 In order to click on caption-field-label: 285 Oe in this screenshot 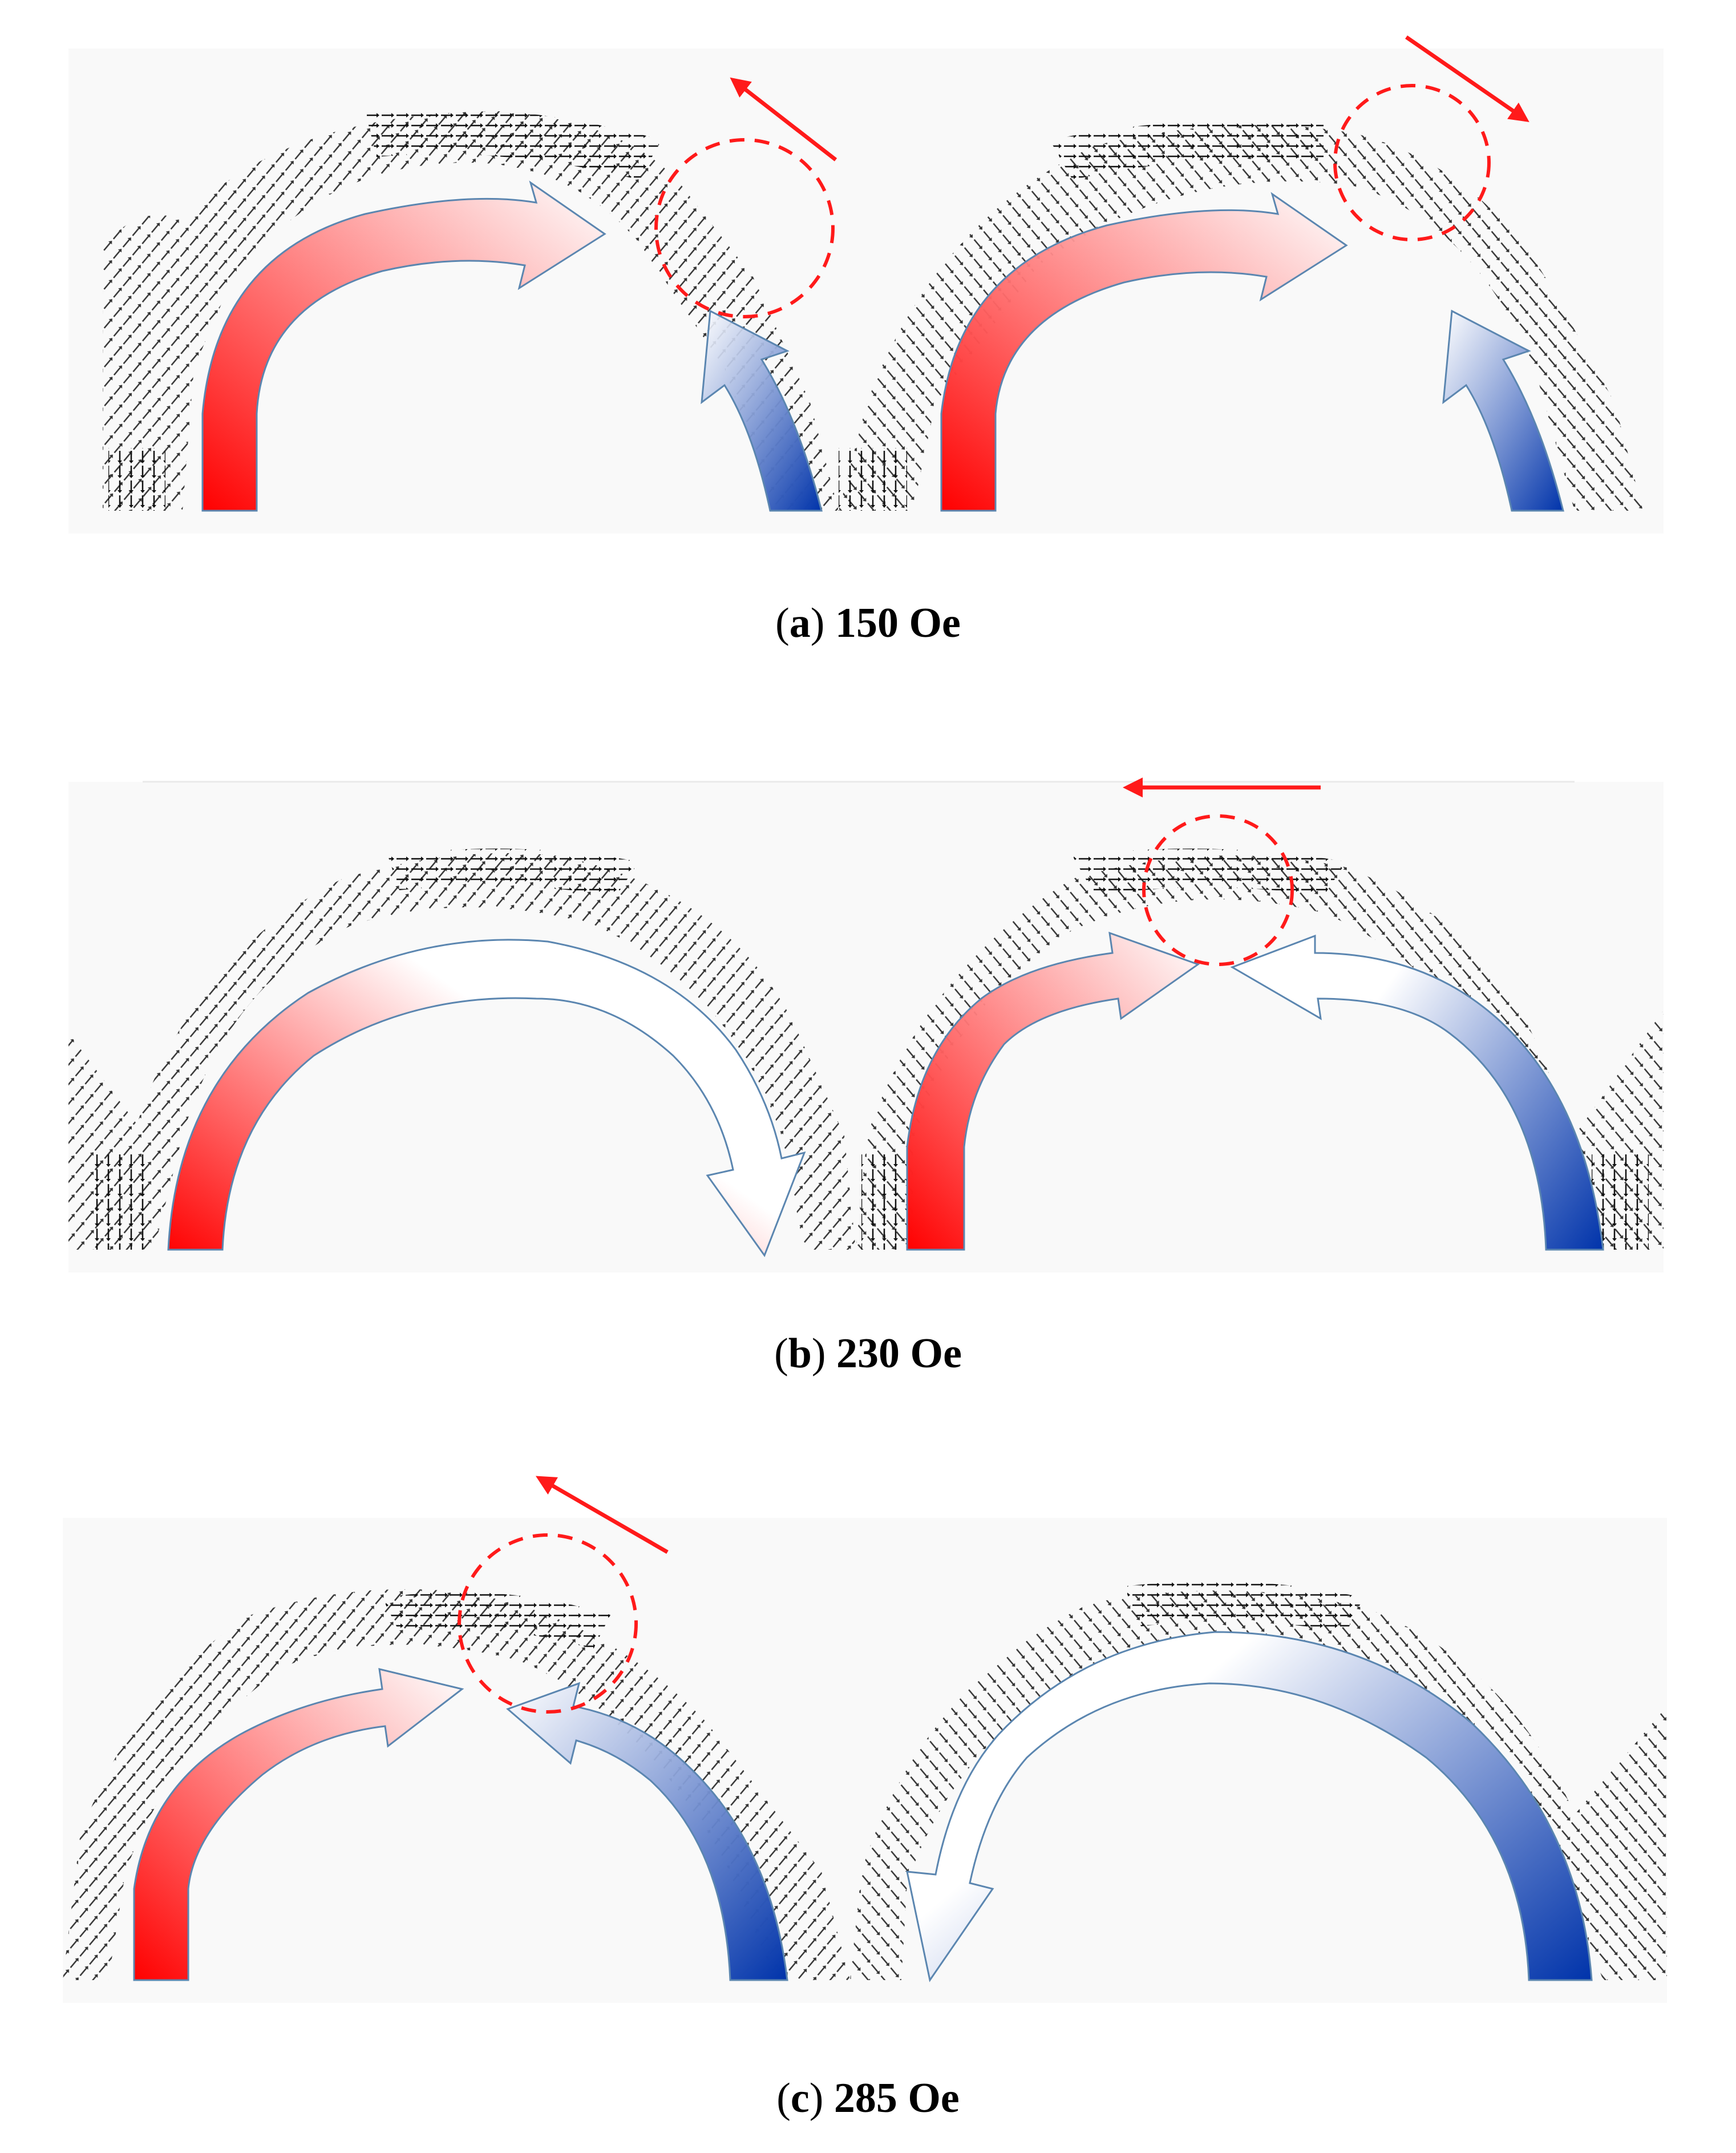, I will do `click(896, 2098)`.